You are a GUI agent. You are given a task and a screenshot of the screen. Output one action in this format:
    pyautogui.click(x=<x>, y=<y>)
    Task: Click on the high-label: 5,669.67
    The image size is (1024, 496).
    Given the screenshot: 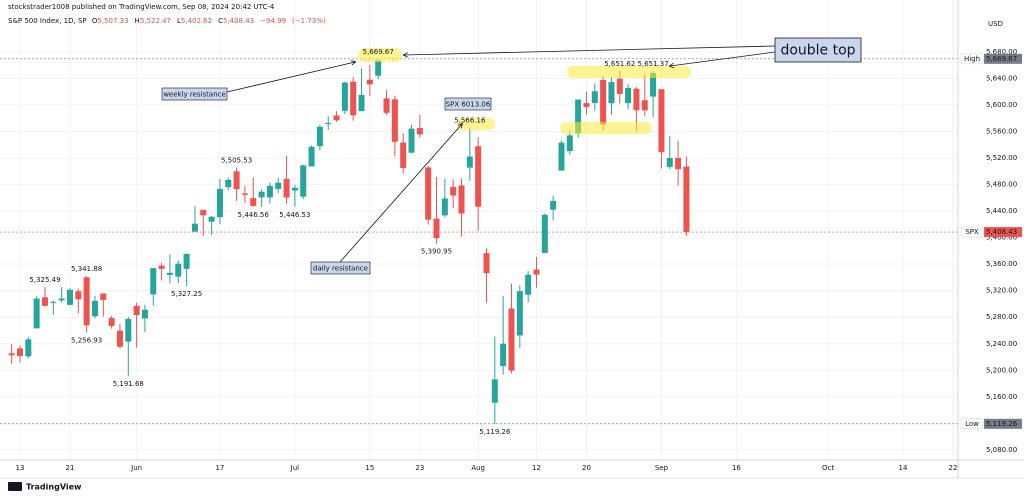 What is the action you would take?
    pyautogui.click(x=378, y=52)
    